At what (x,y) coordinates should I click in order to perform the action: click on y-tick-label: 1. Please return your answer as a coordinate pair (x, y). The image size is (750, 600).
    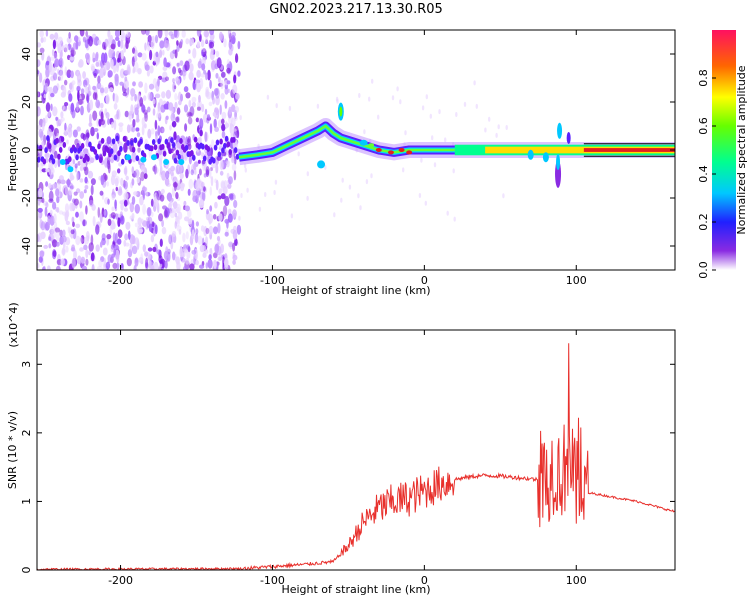
    Looking at the image, I should click on (26, 501).